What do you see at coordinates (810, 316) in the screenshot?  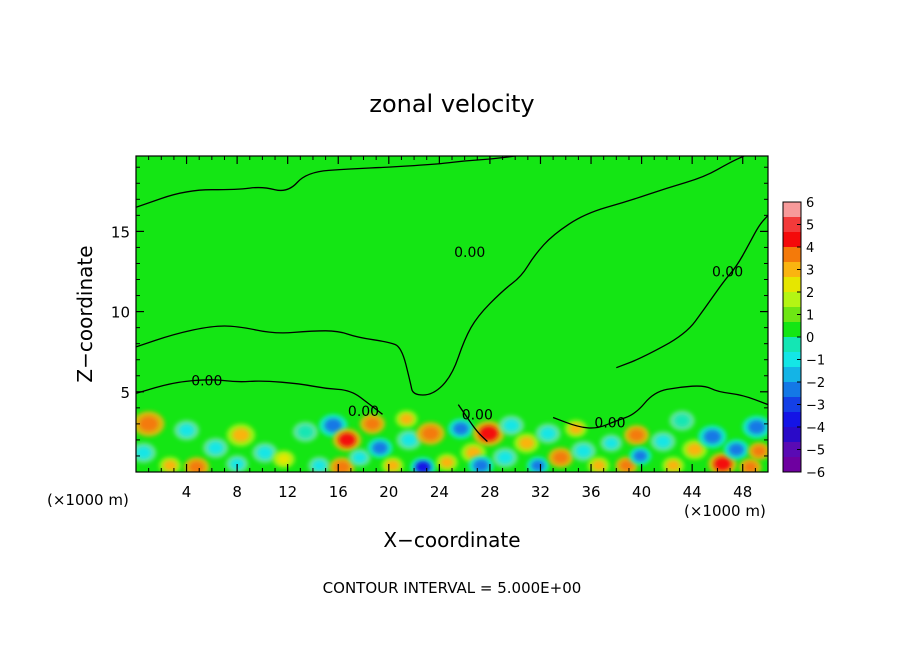 I see `colorbar-label: 1` at bounding box center [810, 316].